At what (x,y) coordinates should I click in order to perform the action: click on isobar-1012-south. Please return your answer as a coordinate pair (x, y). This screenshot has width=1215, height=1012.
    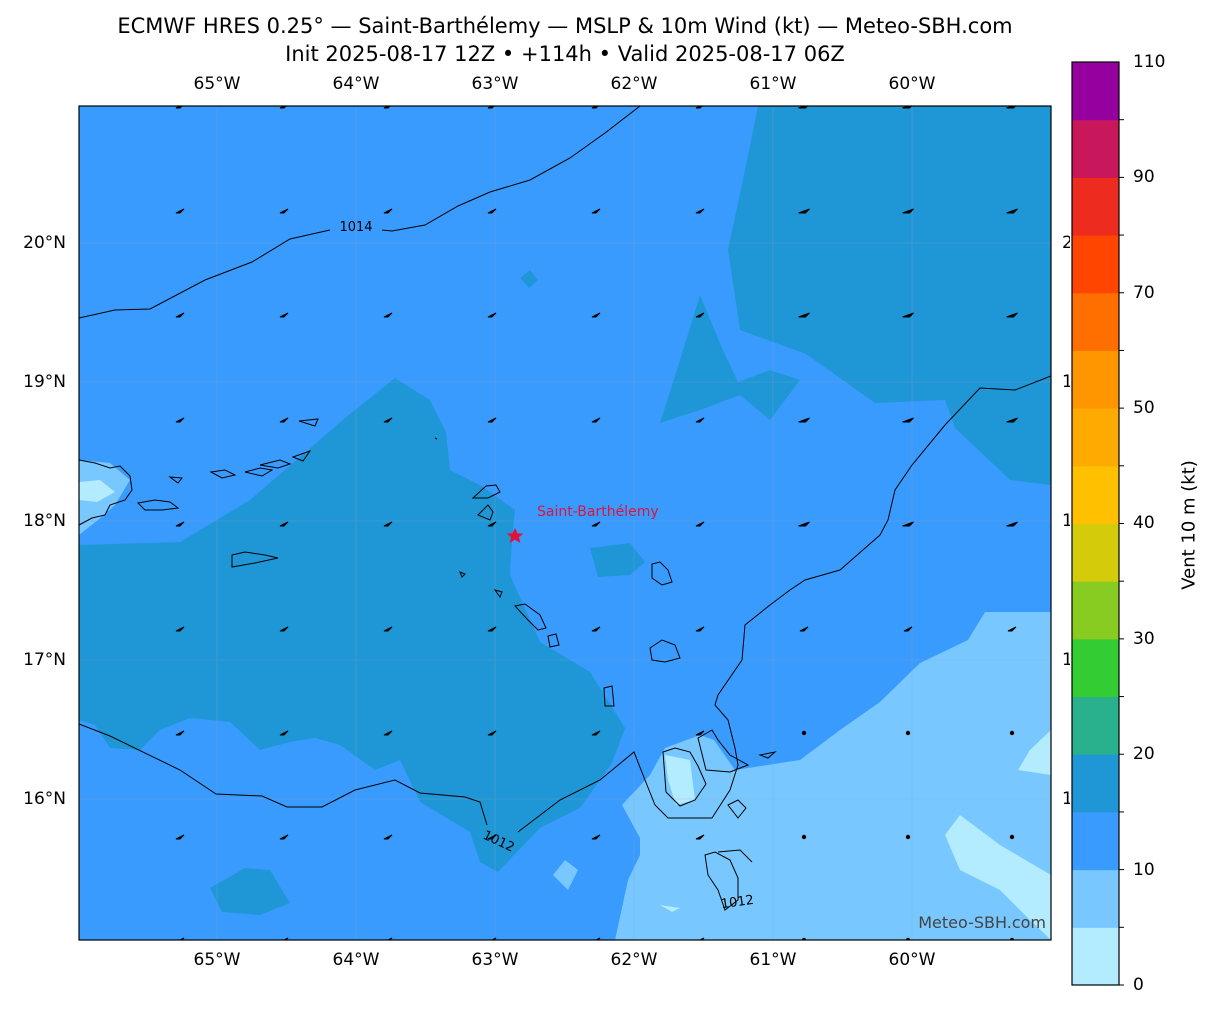
    Looking at the image, I should click on (735, 856).